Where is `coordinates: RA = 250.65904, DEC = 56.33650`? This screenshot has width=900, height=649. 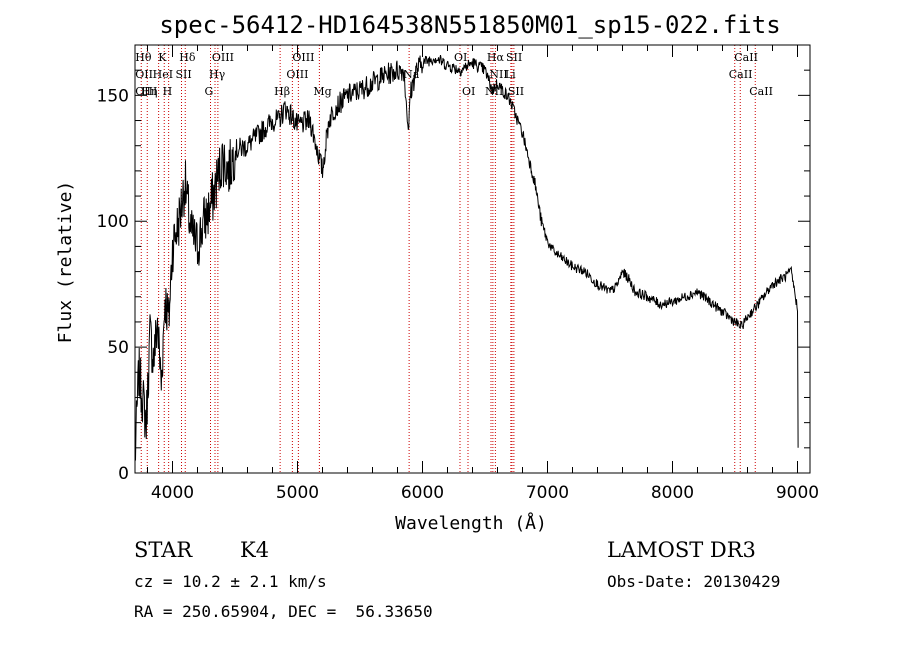
coordinates: RA = 250.65904, DEC = 56.33650 is located at coordinates (283, 611).